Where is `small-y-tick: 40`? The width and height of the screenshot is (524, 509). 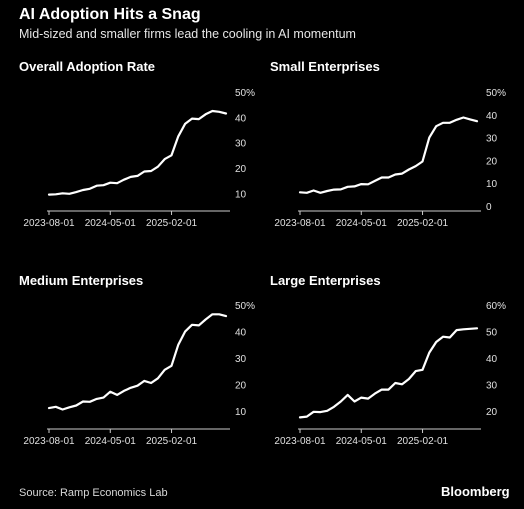
small-y-tick: 40 is located at coordinates (492, 116).